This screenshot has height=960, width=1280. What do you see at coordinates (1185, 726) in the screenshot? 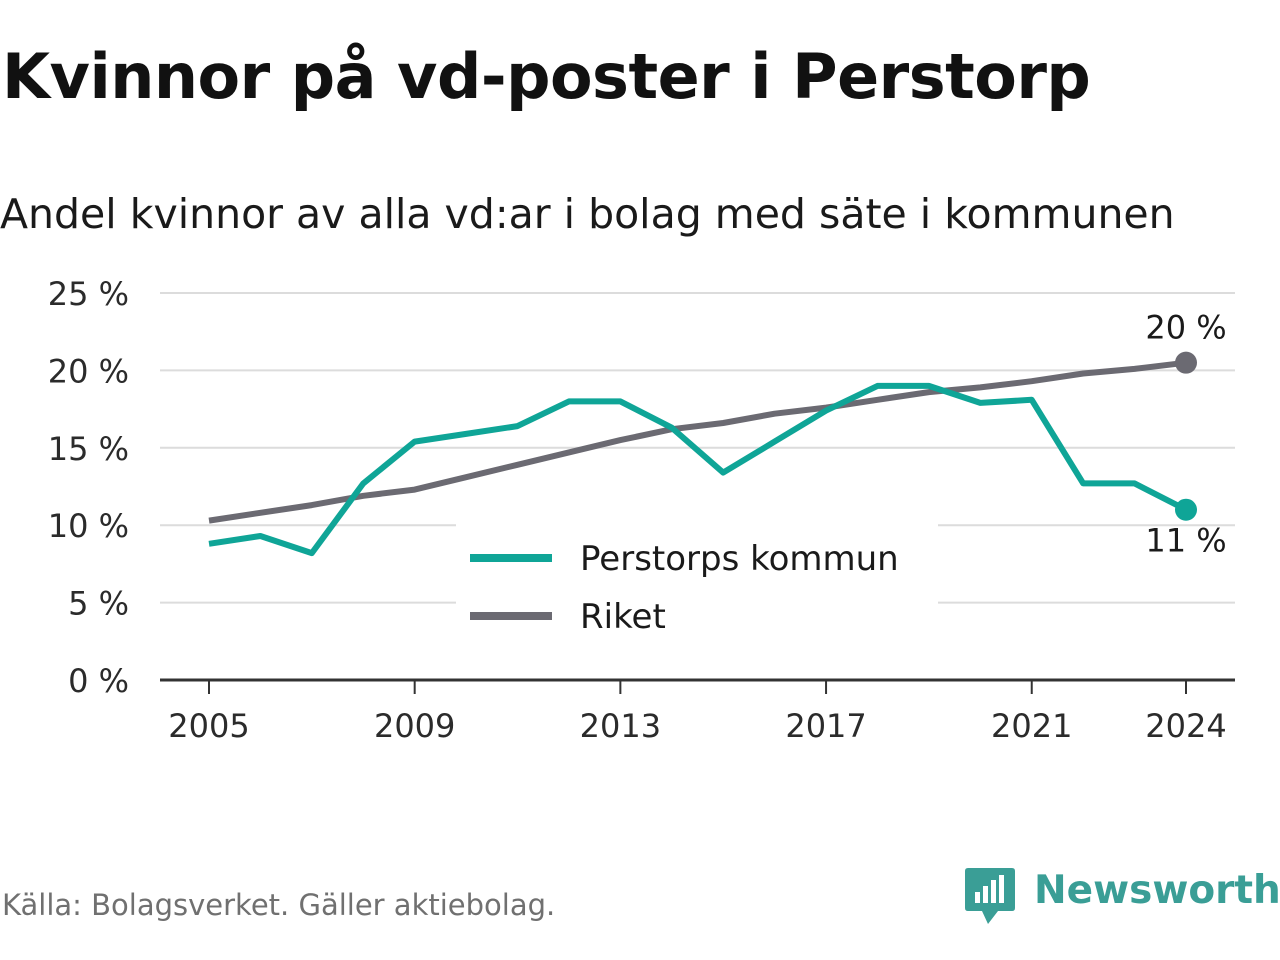
I see `x-tick-label: 2024` at bounding box center [1185, 726].